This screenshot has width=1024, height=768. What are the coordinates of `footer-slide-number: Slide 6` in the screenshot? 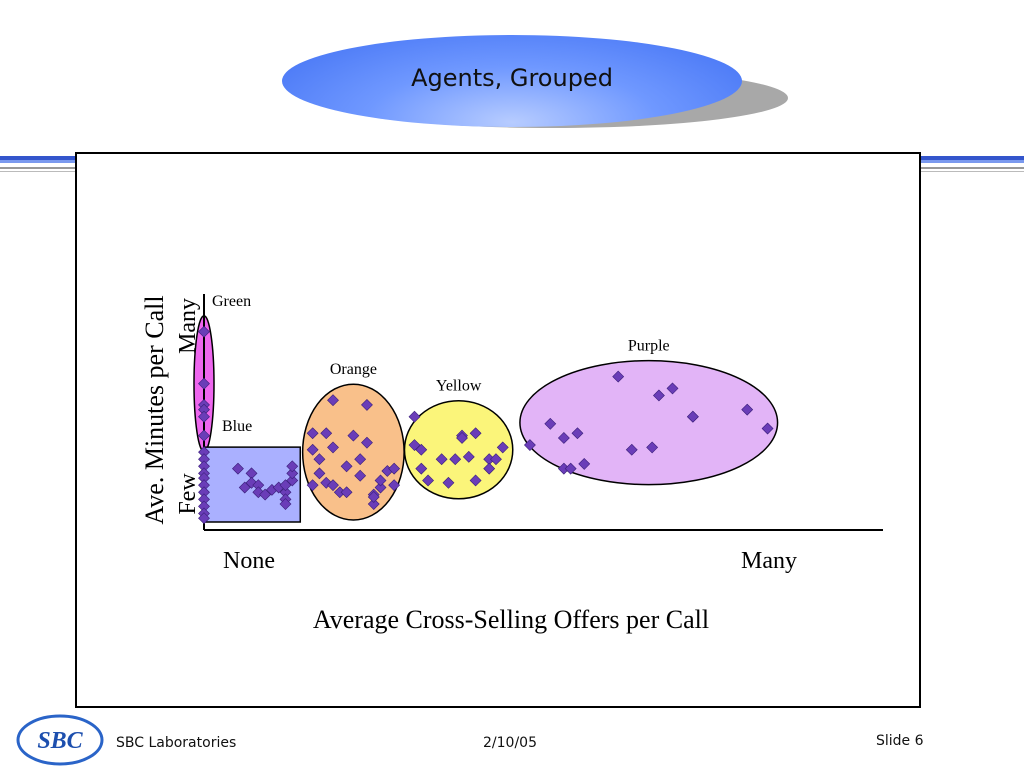 It's located at (900, 741).